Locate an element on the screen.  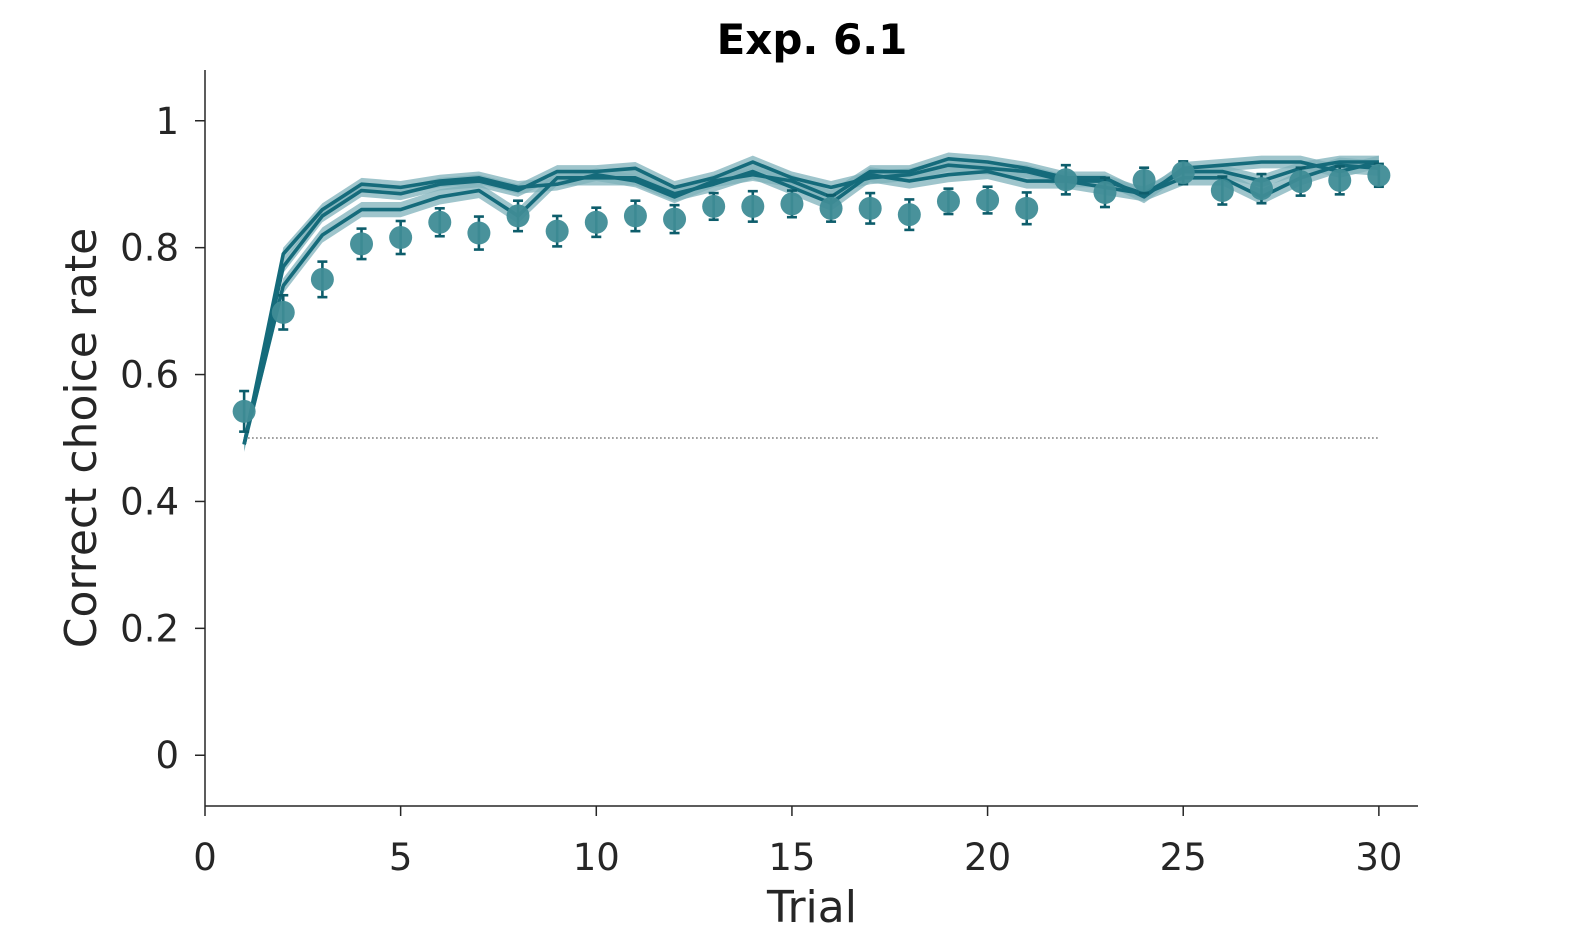
y-tick-label: 0.2 is located at coordinates (149, 628).